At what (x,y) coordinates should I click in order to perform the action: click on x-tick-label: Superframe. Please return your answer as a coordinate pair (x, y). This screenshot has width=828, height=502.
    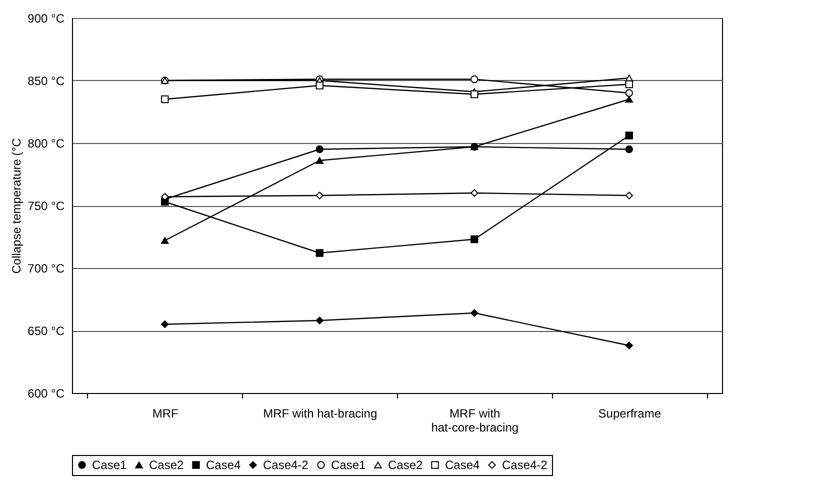
    Looking at the image, I should click on (630, 413).